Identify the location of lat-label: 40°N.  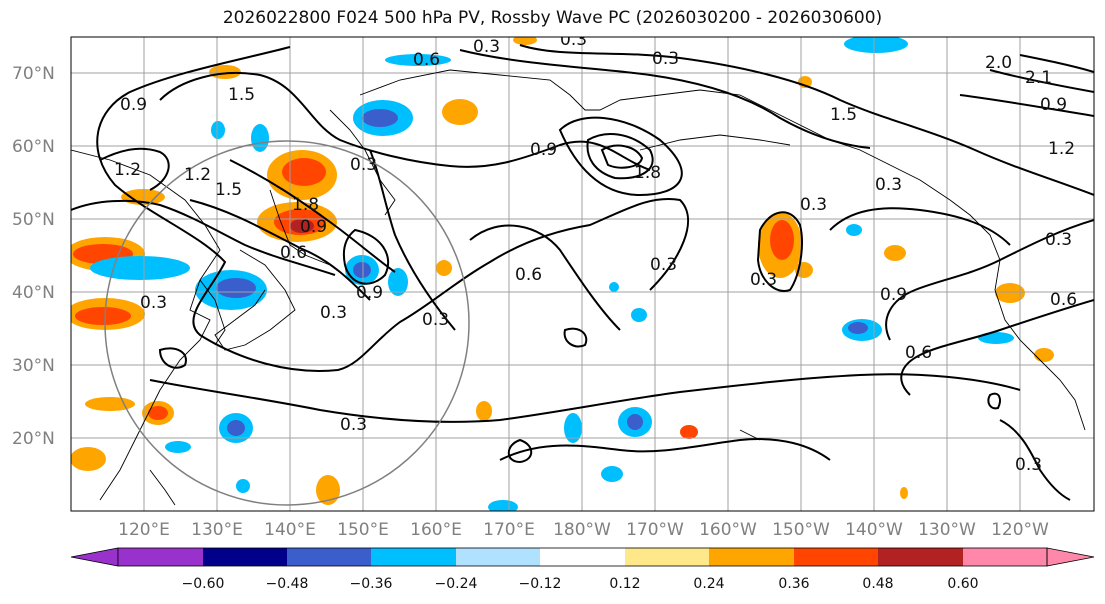
(33, 293).